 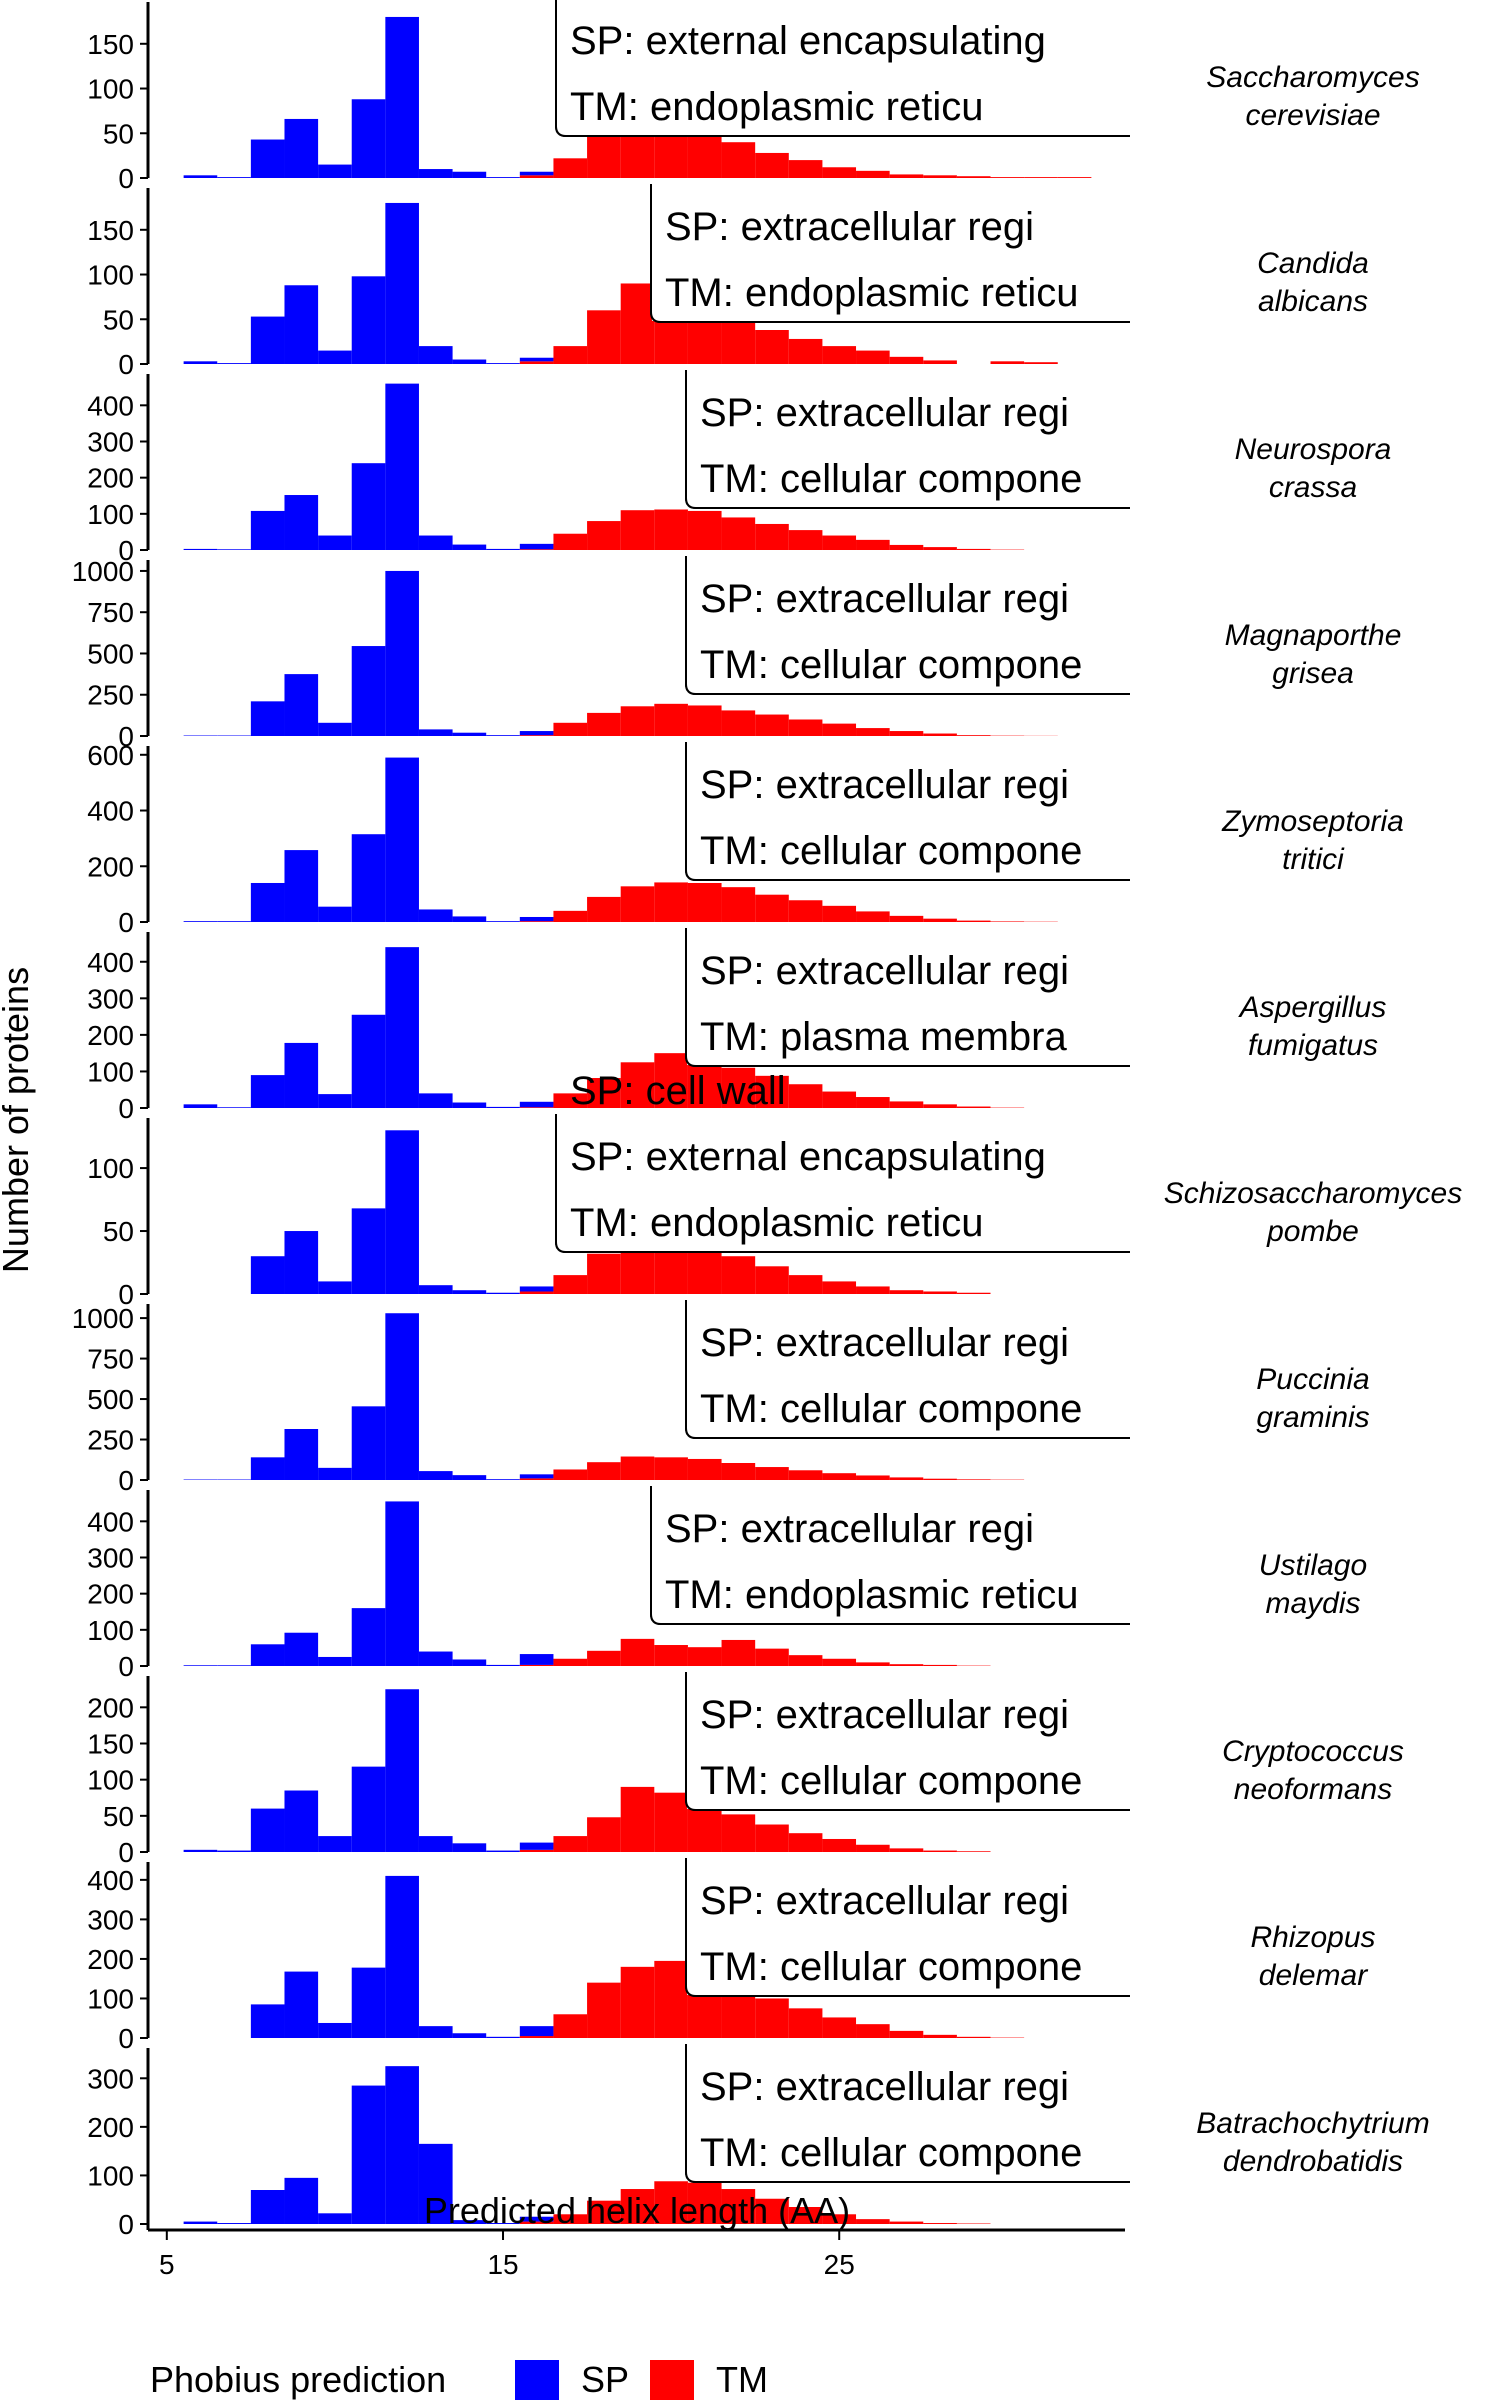 What do you see at coordinates (891, 479) in the screenshot?
I see `annotation-line: TM: cellular compone` at bounding box center [891, 479].